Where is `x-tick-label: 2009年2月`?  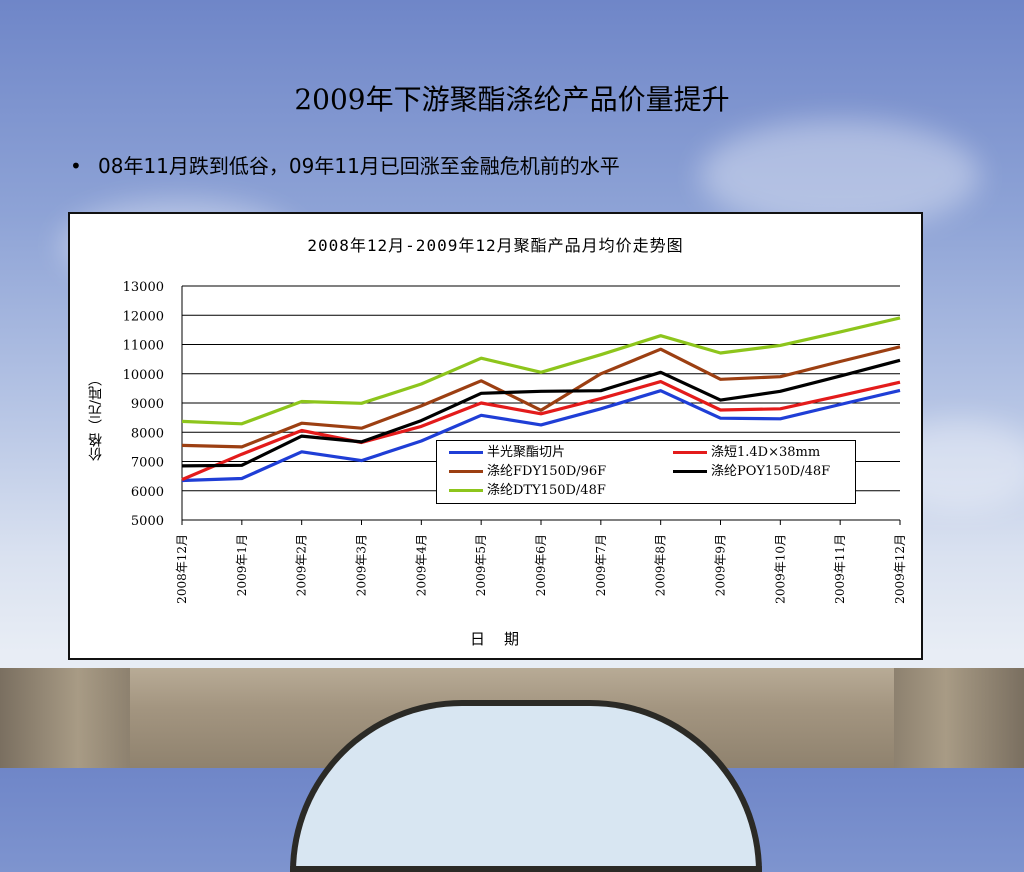 x-tick-label: 2009年2月 is located at coordinates (302, 565).